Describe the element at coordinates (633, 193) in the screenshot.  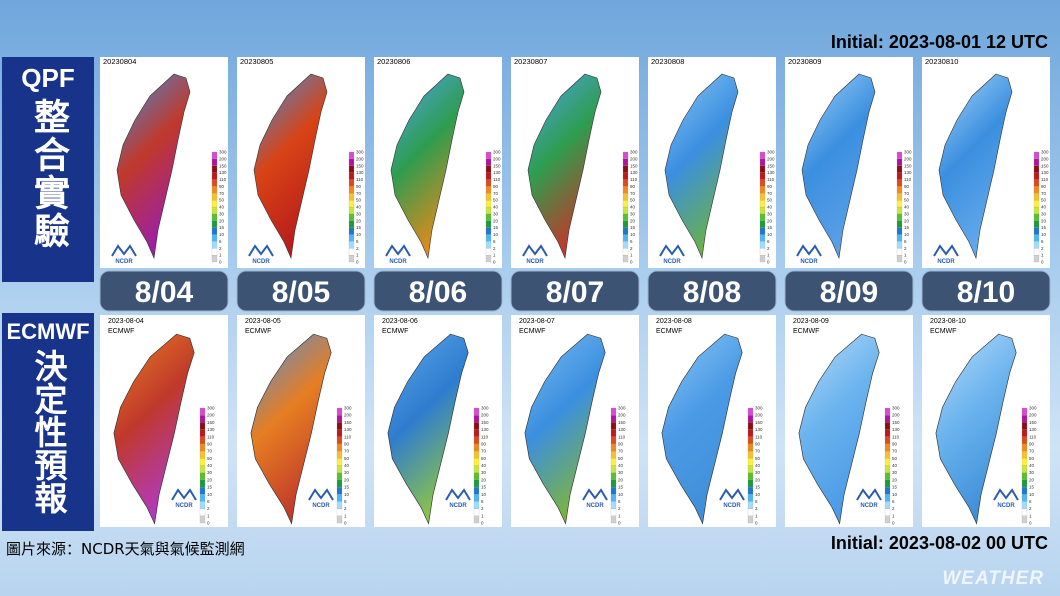
I see `colorbar-label: 70` at that location.